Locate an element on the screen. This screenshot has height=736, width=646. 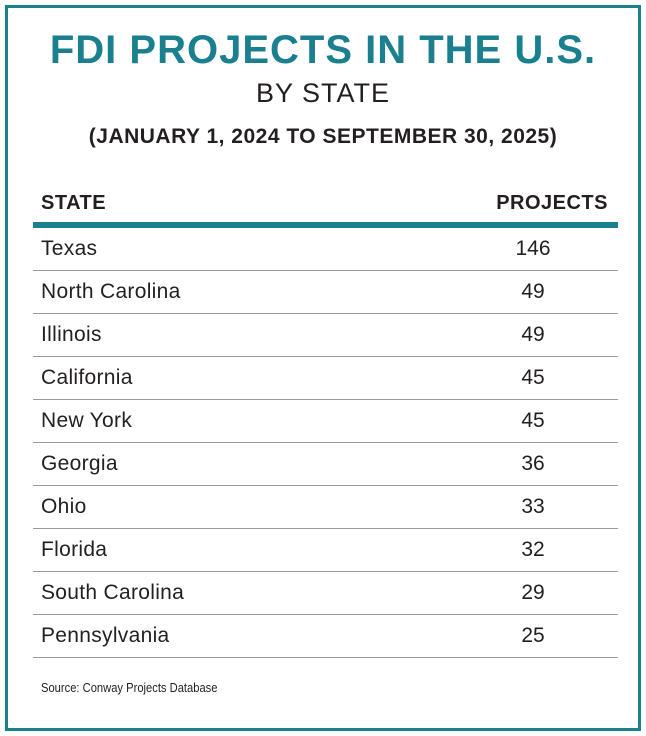
table-header: STATE PROJECTS is located at coordinates (325, 208).